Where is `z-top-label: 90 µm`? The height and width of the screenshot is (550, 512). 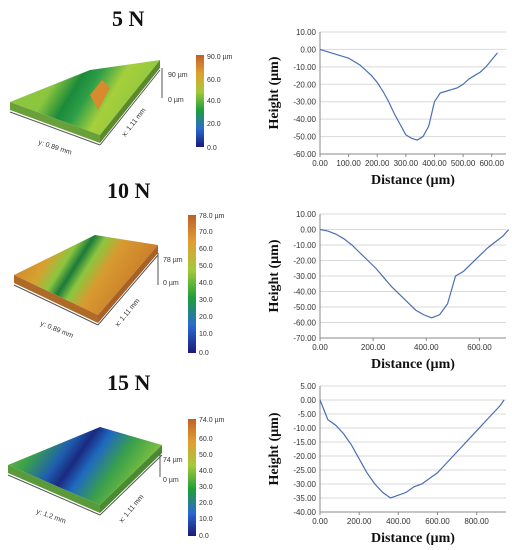
z-top-label: 90 µm is located at coordinates (178, 75).